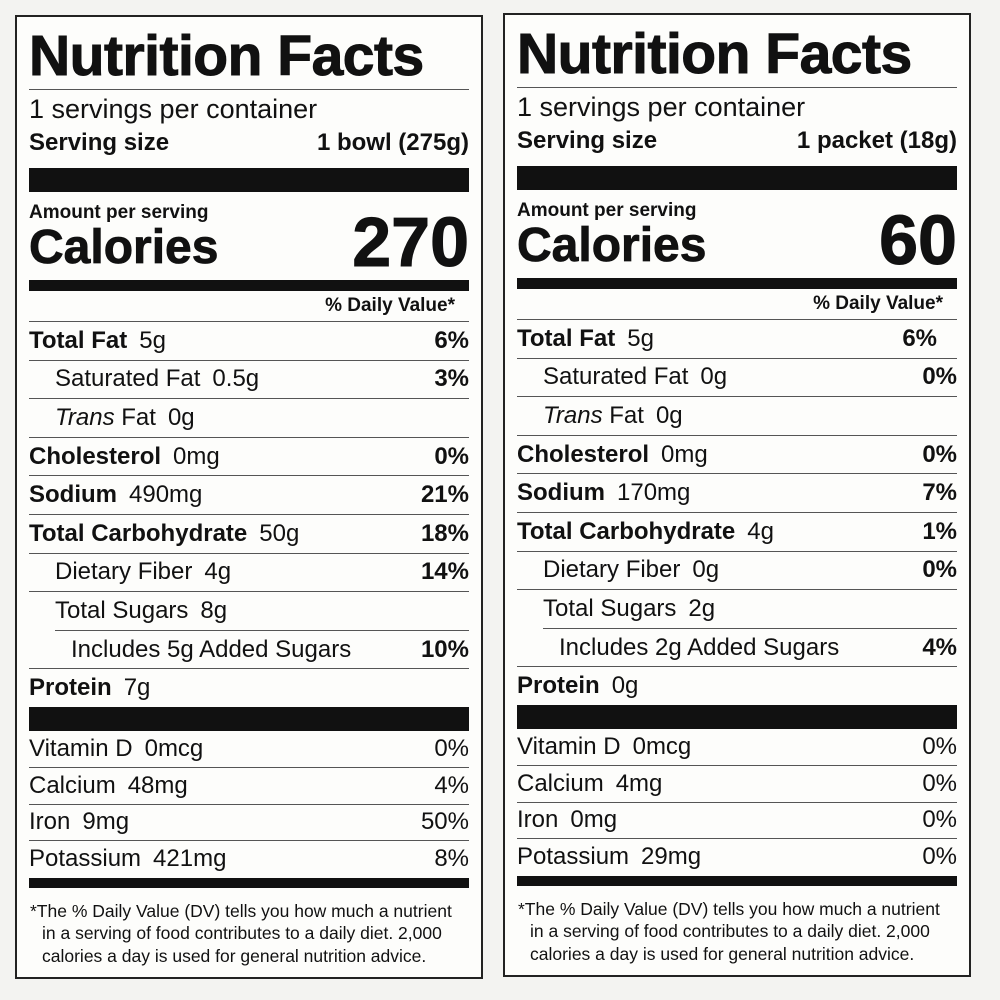 This screenshot has width=1000, height=1000. What do you see at coordinates (451, 858) in the screenshot?
I see `mineral-dv: 8%` at bounding box center [451, 858].